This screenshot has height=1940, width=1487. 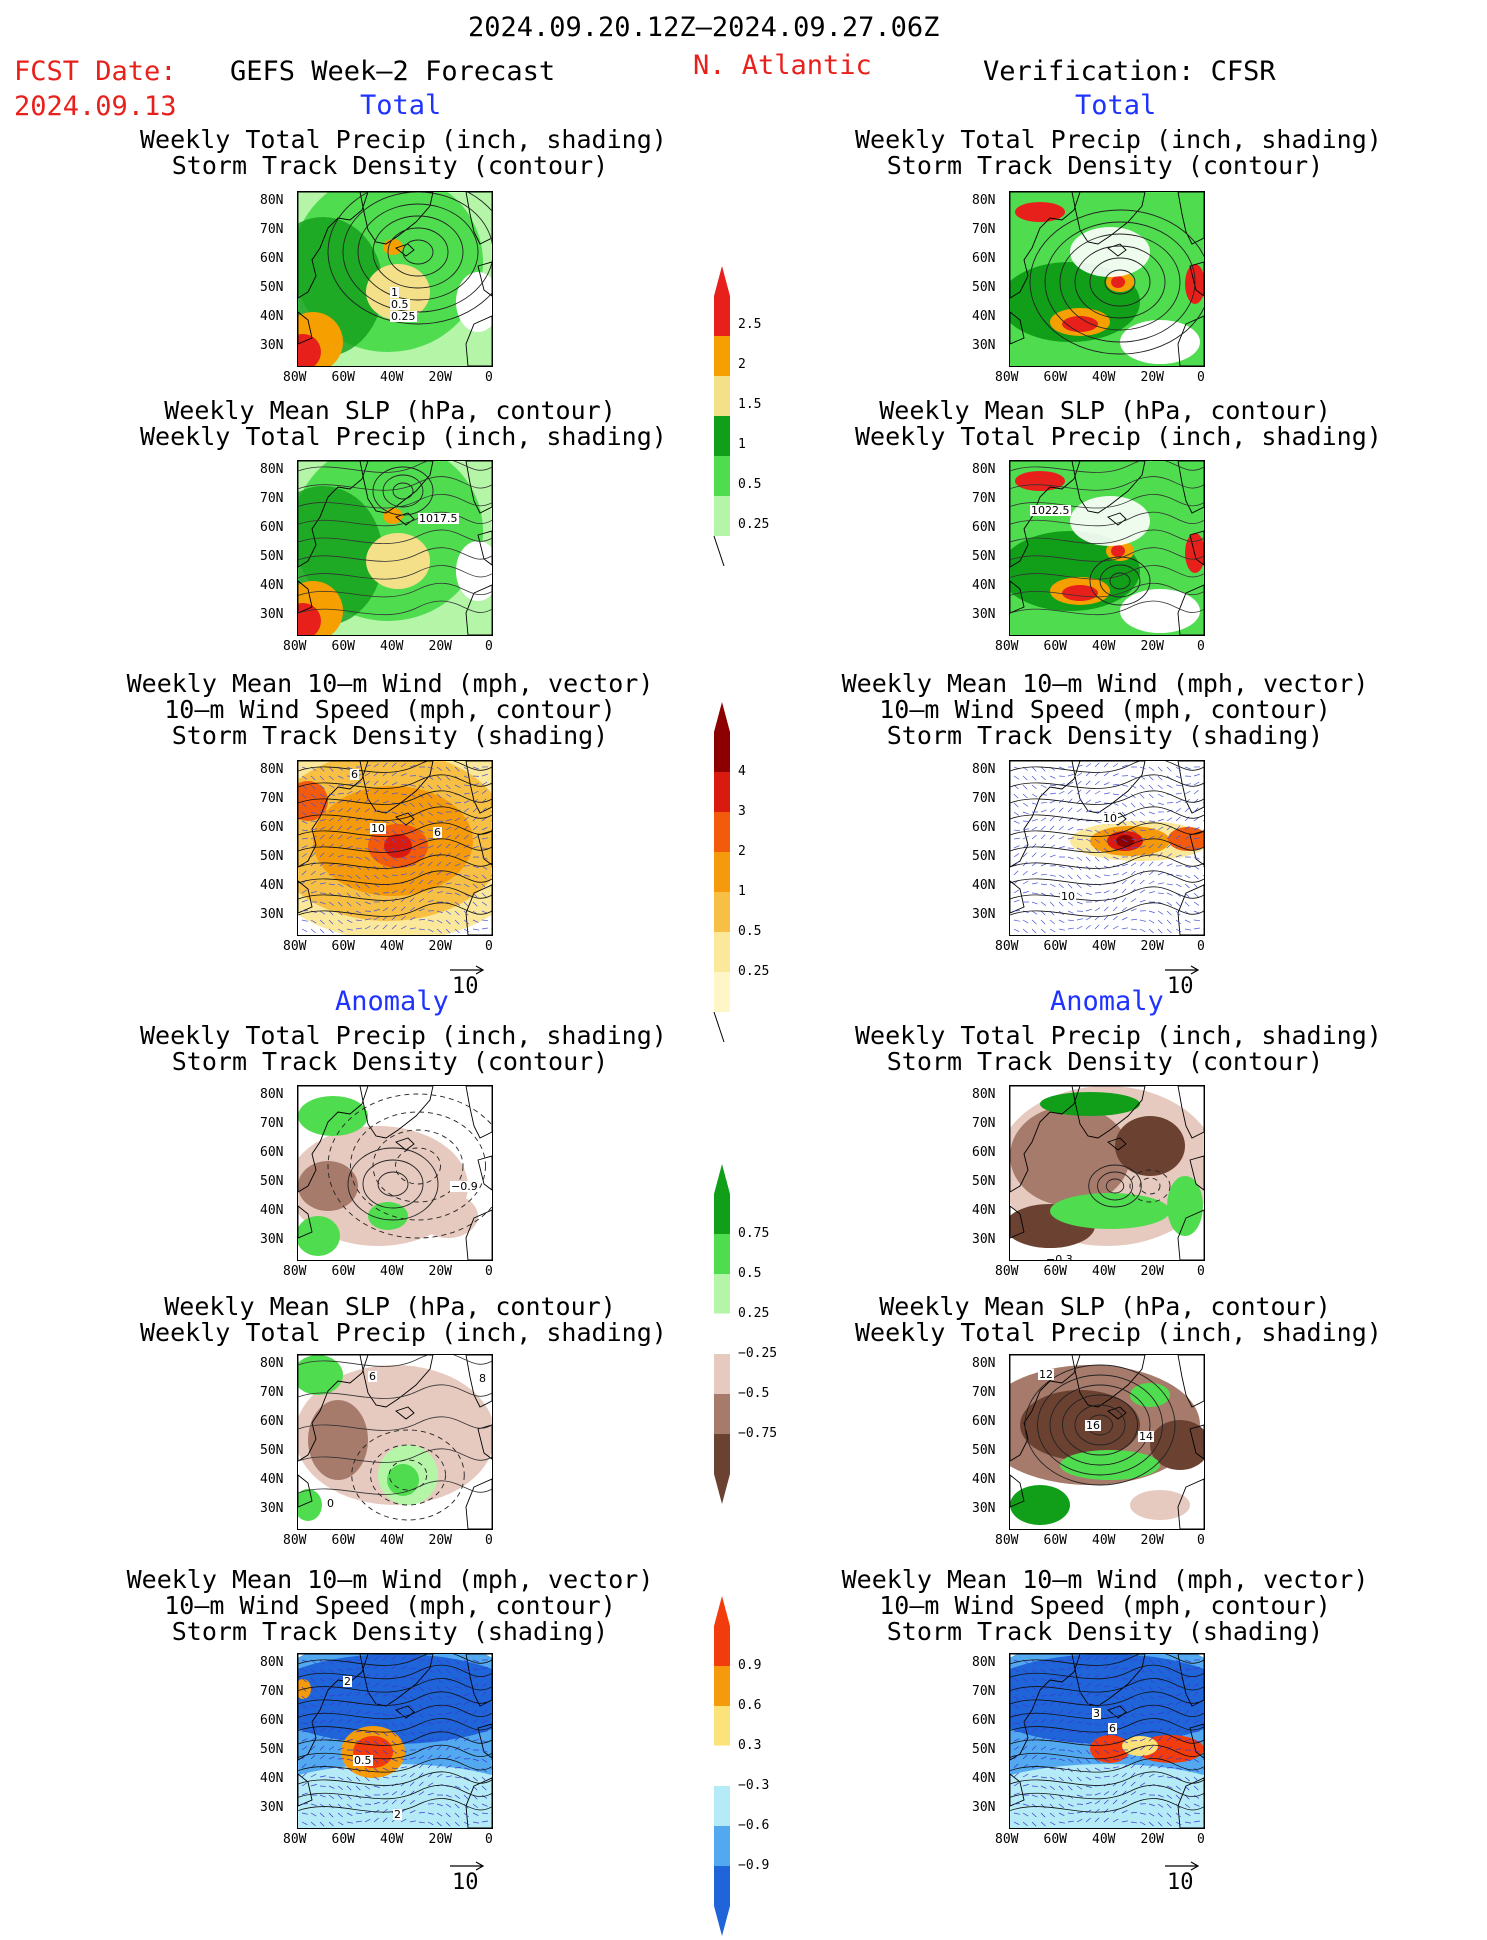 What do you see at coordinates (722, 1294) in the screenshot?
I see `colorbar-swatch` at bounding box center [722, 1294].